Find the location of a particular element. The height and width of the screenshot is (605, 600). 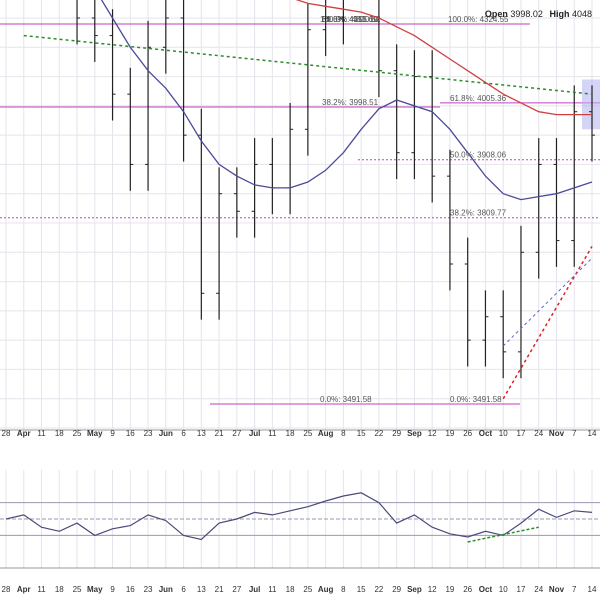

high-label: High is located at coordinates (559, 14).